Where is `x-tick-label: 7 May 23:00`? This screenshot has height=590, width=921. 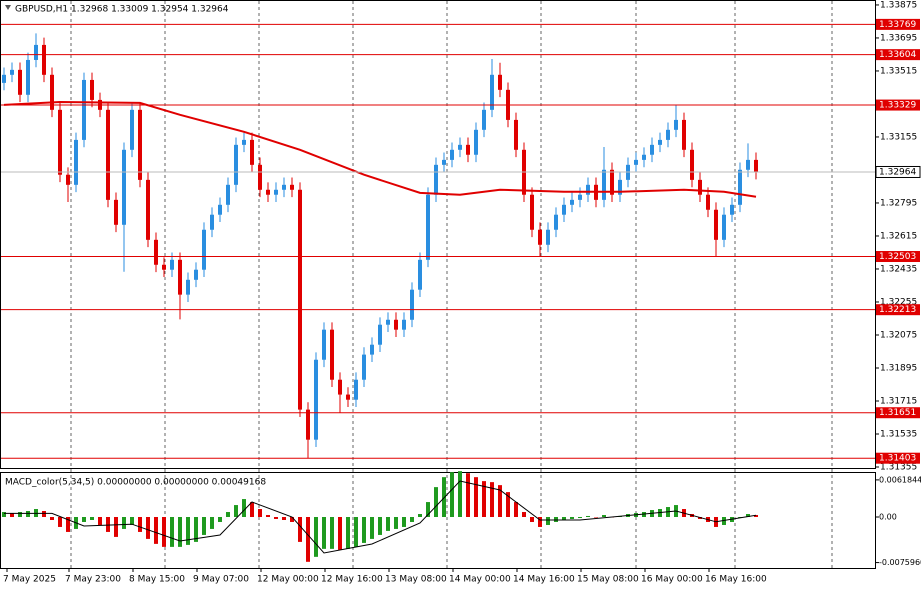 x-tick-label: 7 May 23:00 is located at coordinates (93, 580).